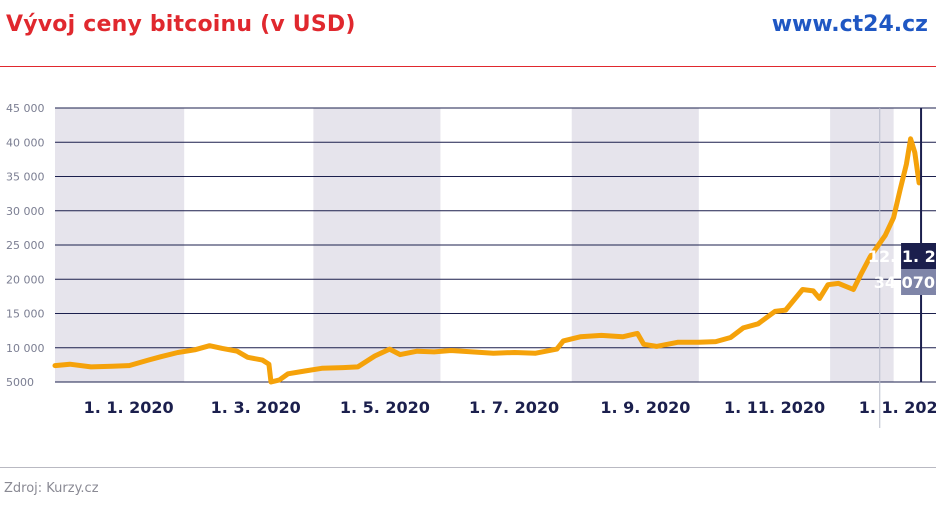 The image size is (936, 526). Describe the element at coordinates (25, 348) in the screenshot. I see `y-tick-label: 10 000` at that location.